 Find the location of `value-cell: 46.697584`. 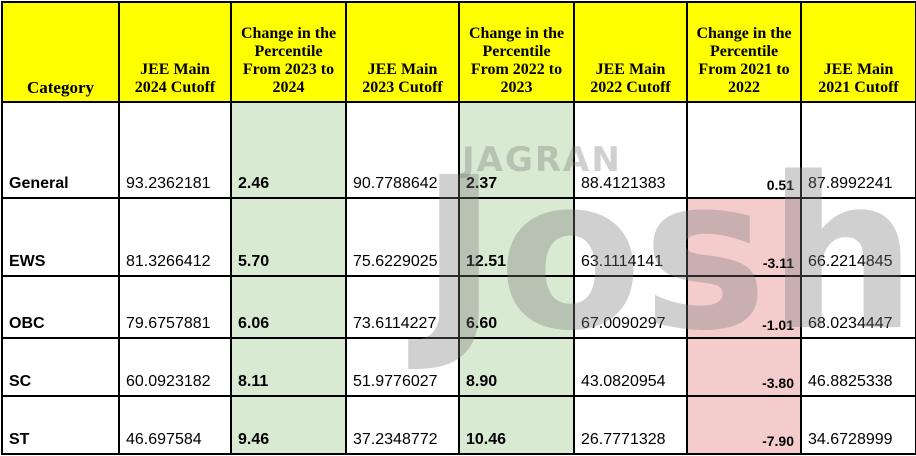

value-cell: 46.697584 is located at coordinates (175, 425).